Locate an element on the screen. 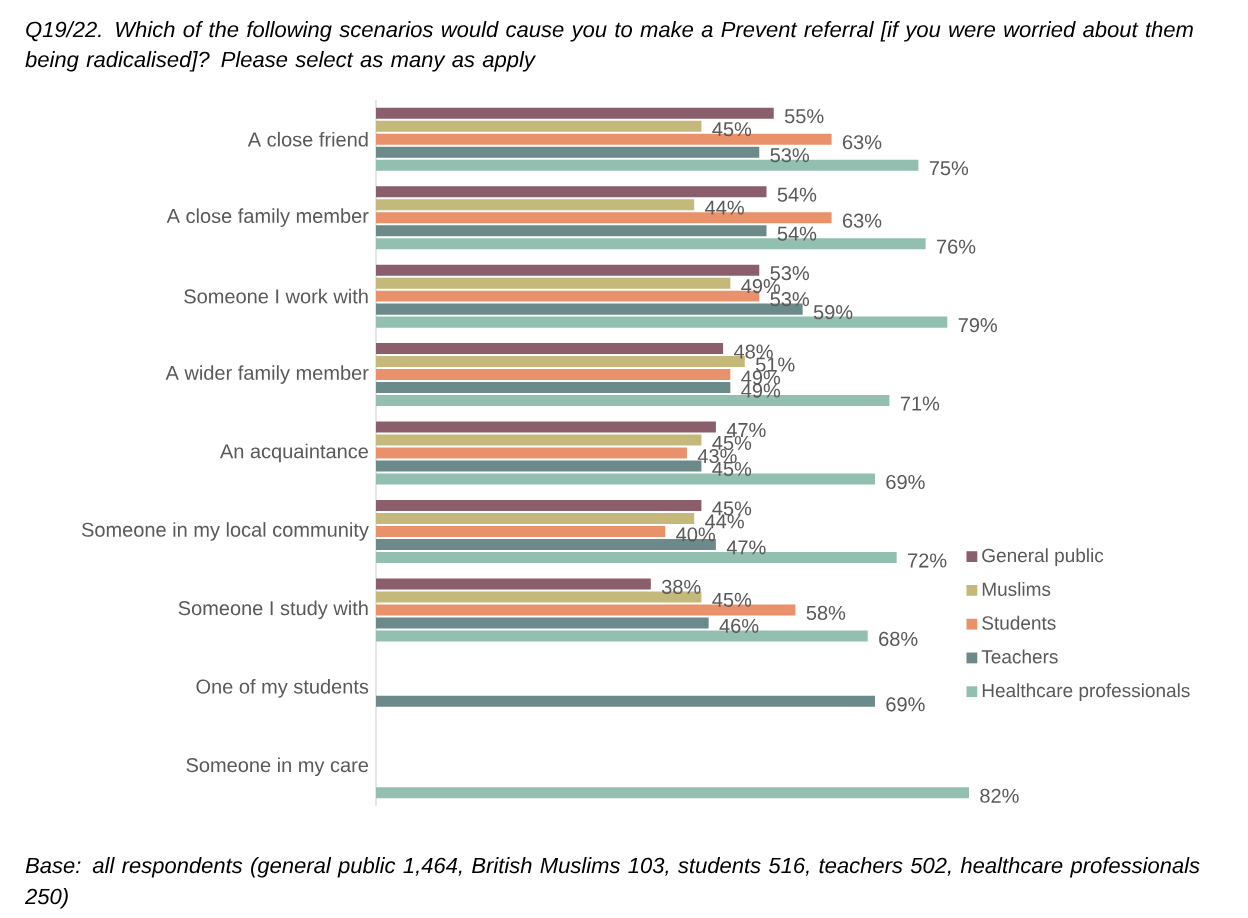  data-label: 82% is located at coordinates (999, 795).